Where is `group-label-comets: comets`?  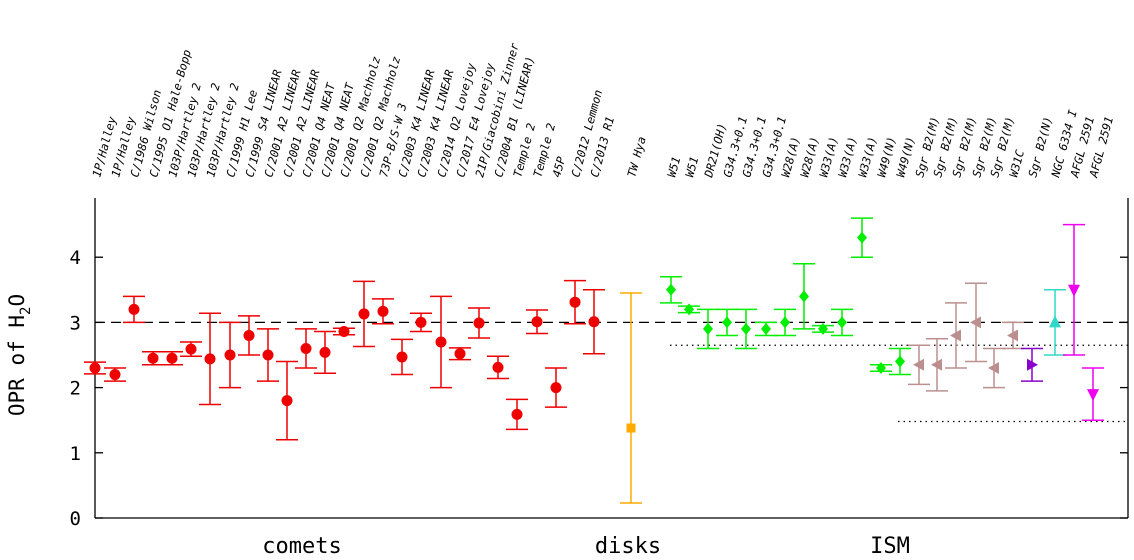
group-label-comets: comets is located at coordinates (301, 546).